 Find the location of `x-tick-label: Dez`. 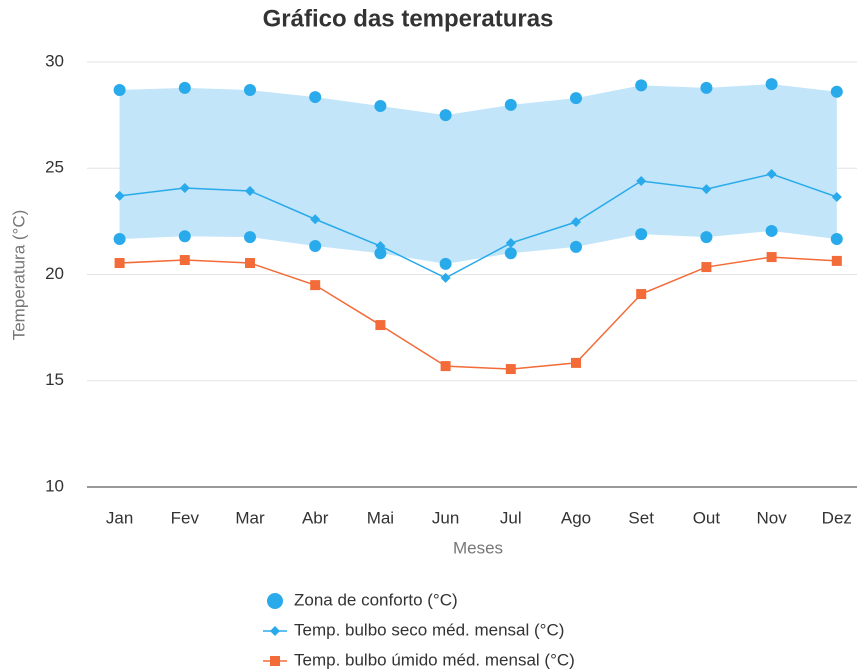

x-tick-label: Dez is located at coordinates (837, 517).